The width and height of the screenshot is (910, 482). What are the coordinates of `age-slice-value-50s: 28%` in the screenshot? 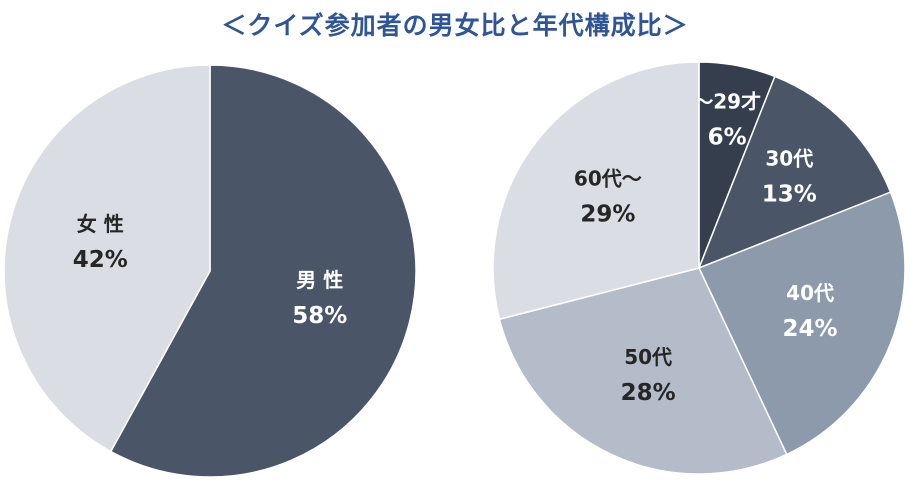 It's located at (648, 393).